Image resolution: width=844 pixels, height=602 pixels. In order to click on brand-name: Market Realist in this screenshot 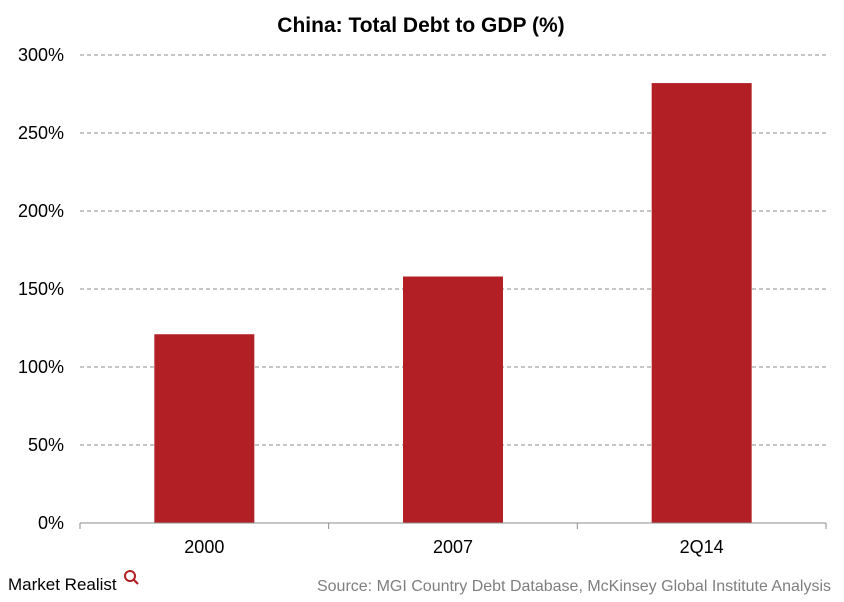, I will do `click(62, 584)`.